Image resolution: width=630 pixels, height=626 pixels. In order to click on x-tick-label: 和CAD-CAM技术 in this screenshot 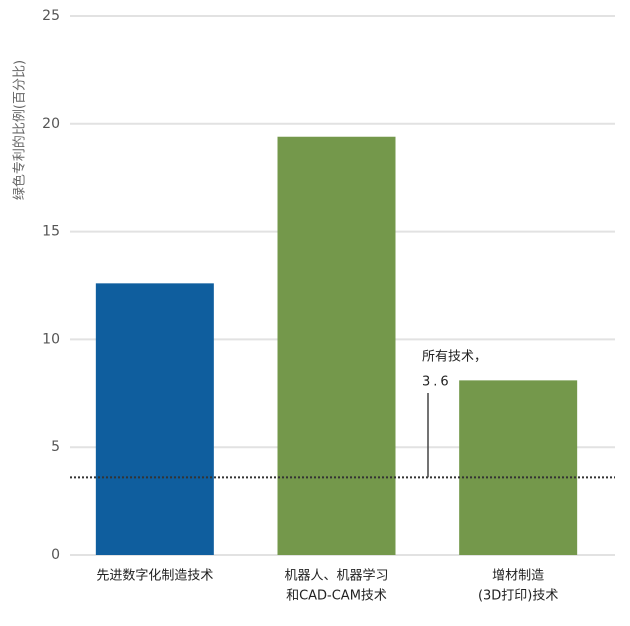, I will do `click(336, 596)`.